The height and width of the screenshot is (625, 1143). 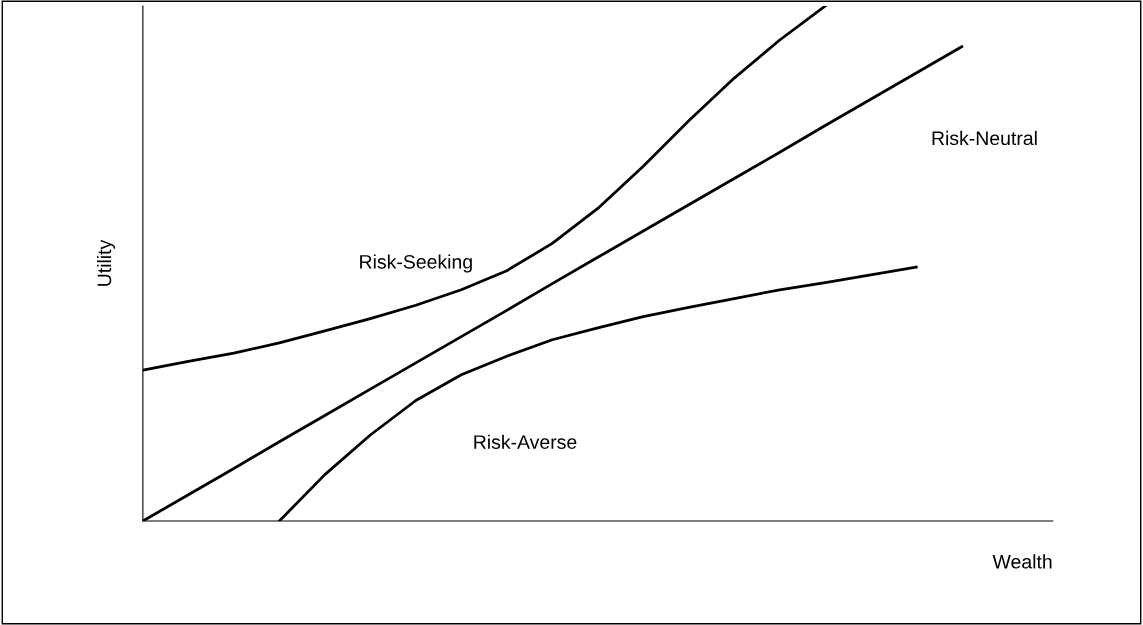 I want to click on annotation: Risk-Averse, so click(x=525, y=441).